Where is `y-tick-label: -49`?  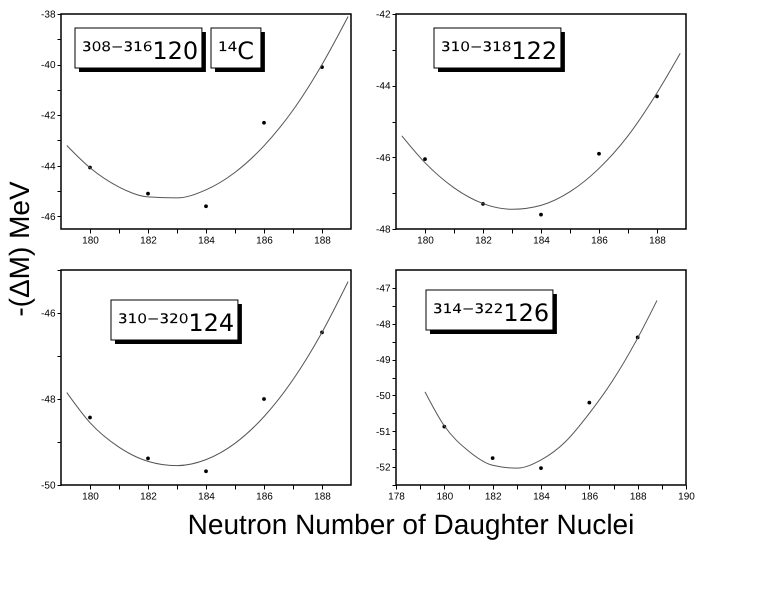
y-tick-label: -49 is located at coordinates (383, 360).